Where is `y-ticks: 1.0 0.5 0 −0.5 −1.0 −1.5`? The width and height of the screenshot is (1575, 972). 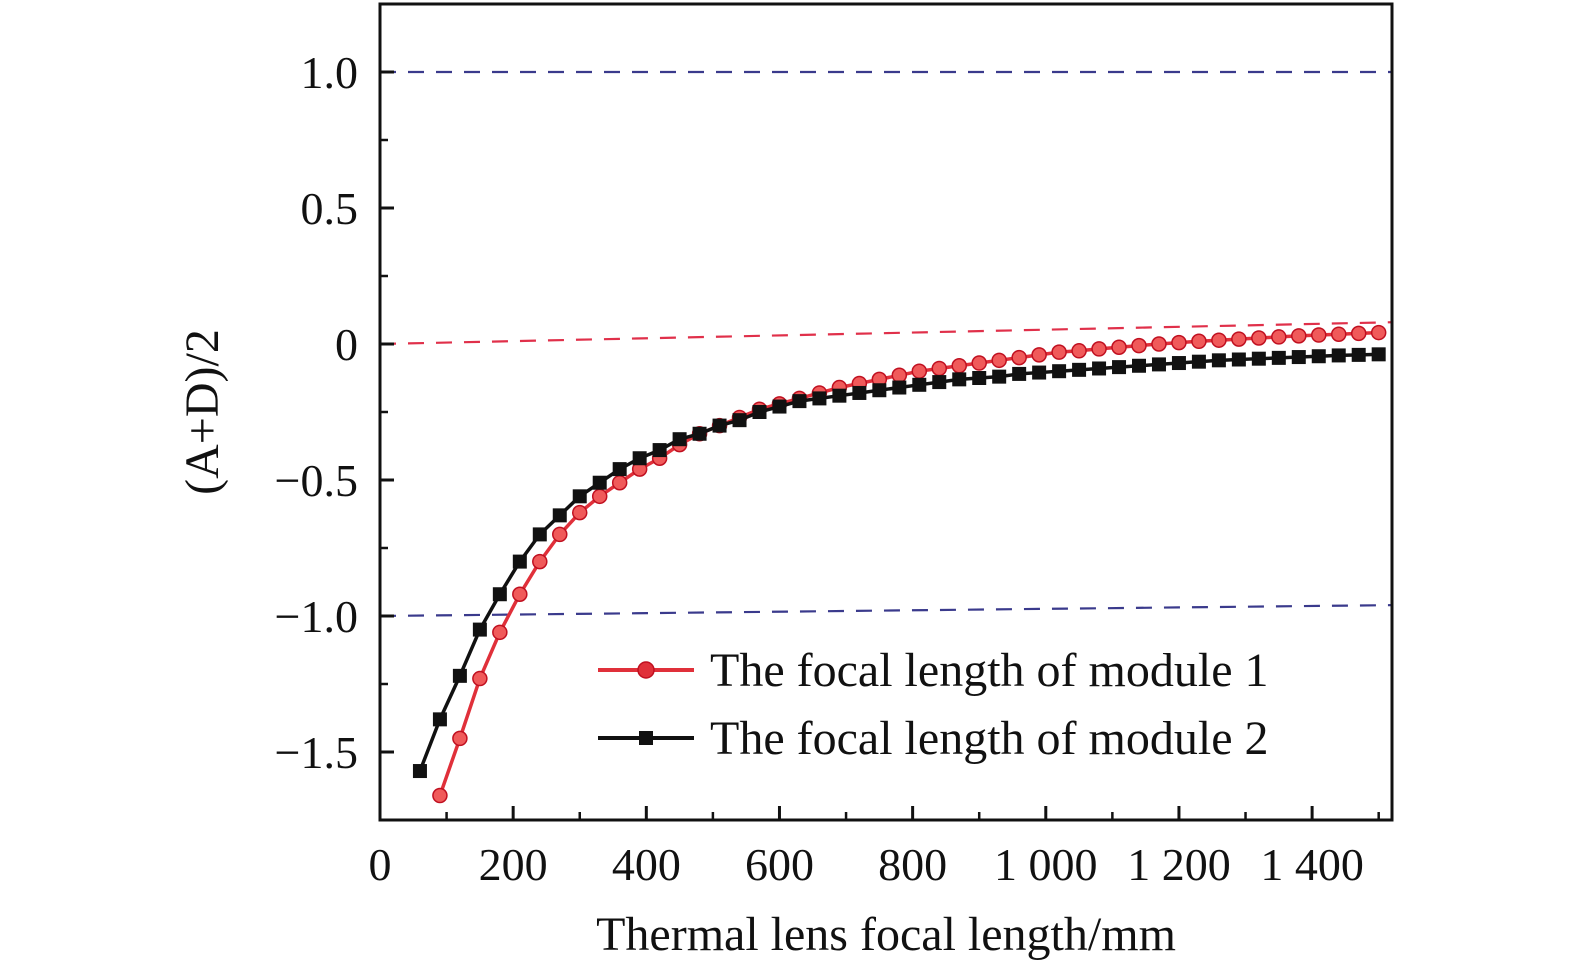 y-ticks: 1.0 0.5 0 −0.5 −1.0 −1.5 is located at coordinates (334, 412).